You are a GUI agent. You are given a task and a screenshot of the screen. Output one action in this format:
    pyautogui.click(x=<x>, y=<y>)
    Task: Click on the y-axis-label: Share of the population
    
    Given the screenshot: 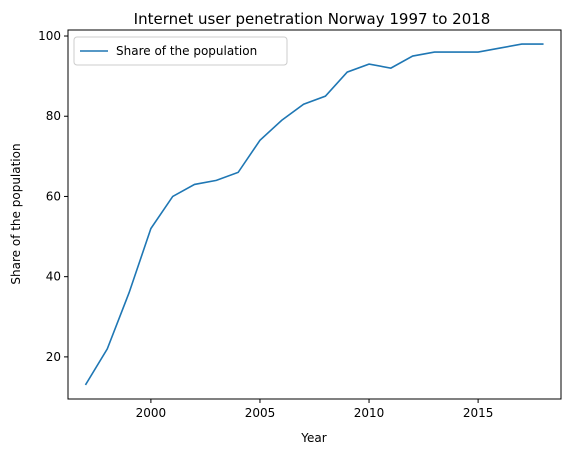 What is the action you would take?
    pyautogui.click(x=16, y=213)
    